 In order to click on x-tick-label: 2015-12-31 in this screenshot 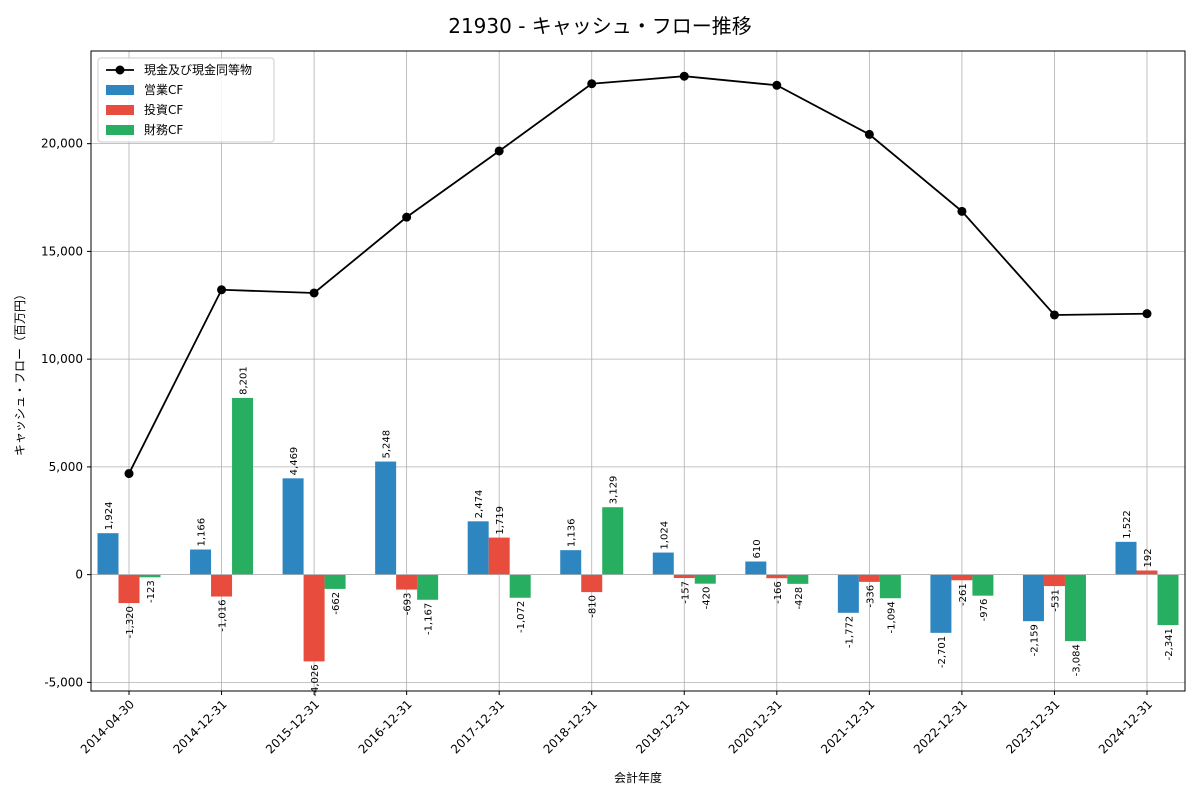, I will do `click(292, 726)`.